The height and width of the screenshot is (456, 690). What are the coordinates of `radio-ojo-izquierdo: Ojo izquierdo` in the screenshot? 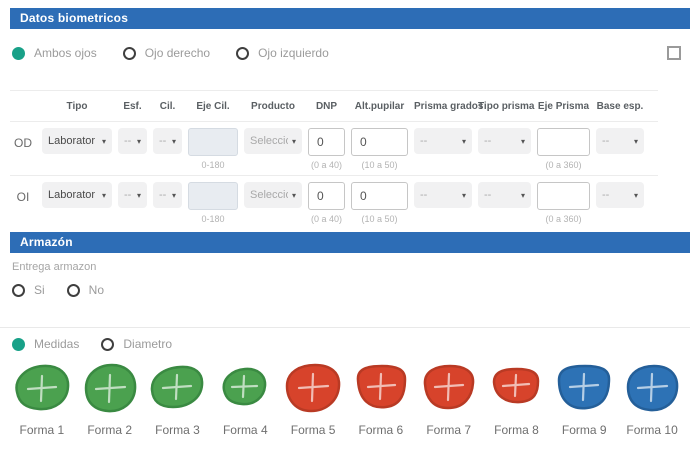 It's located at (282, 53).